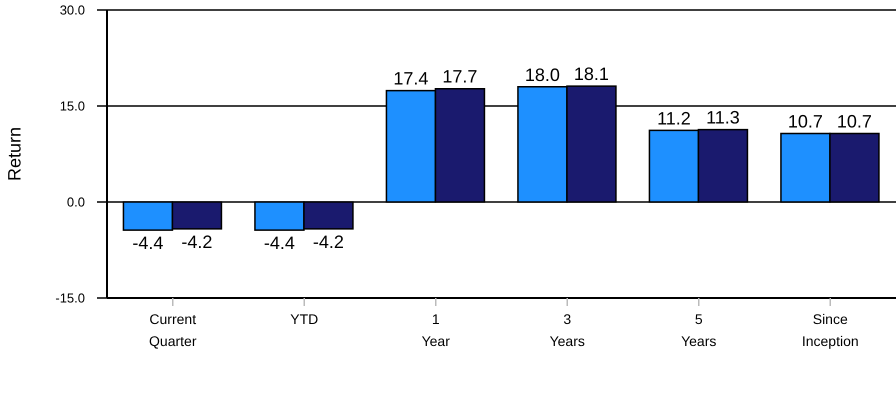 This screenshot has height=415, width=896. What do you see at coordinates (436, 330) in the screenshot?
I see `x-tick-label: 1 Year` at bounding box center [436, 330].